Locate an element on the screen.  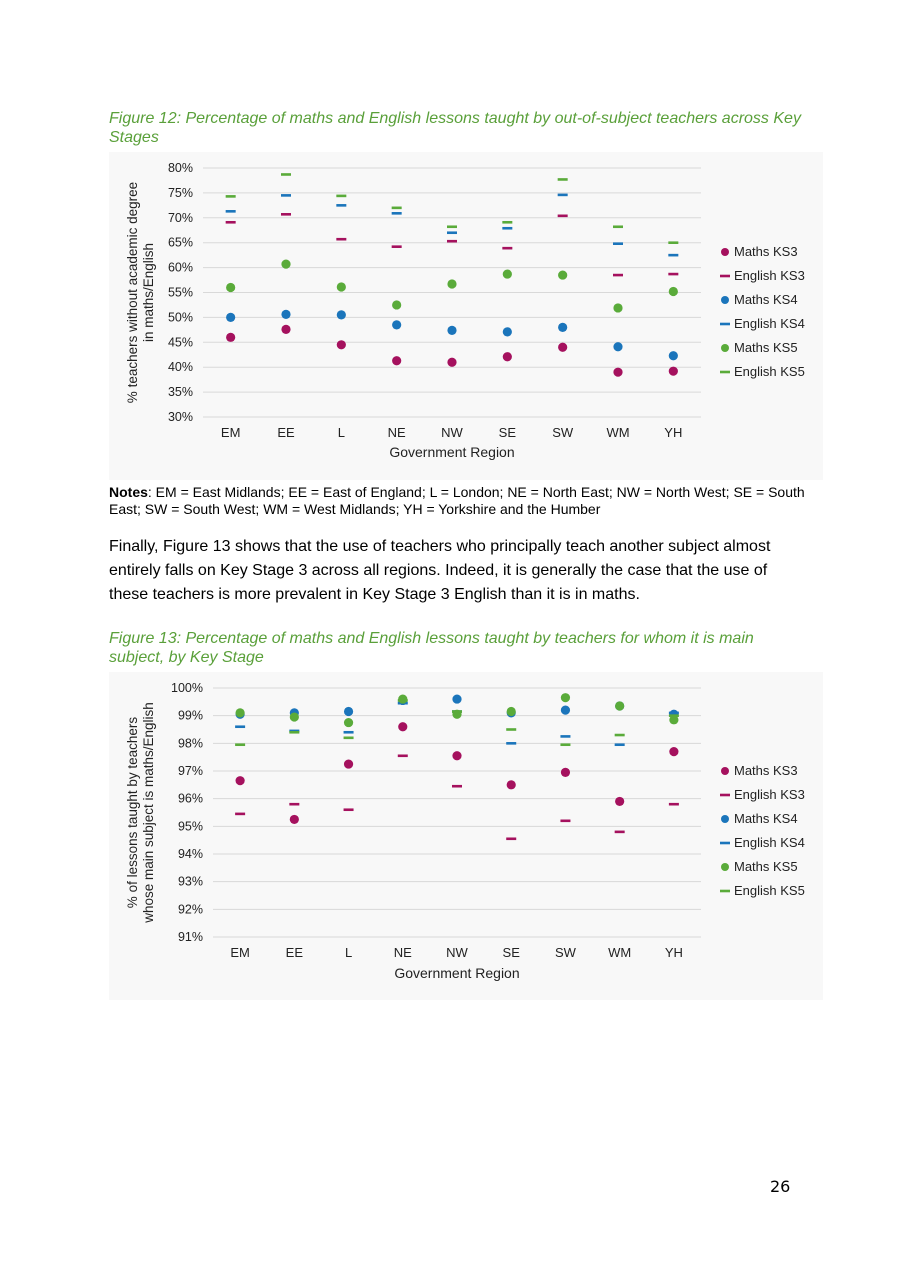
legend-label: Maths KS5 is located at coordinates (766, 347).